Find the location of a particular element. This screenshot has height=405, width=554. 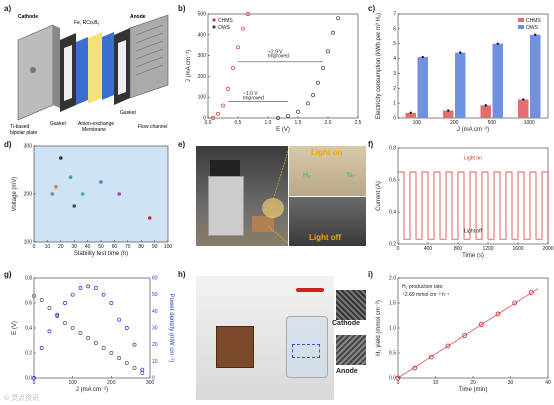

panel-b-label: b) is located at coordinates (182, 8).